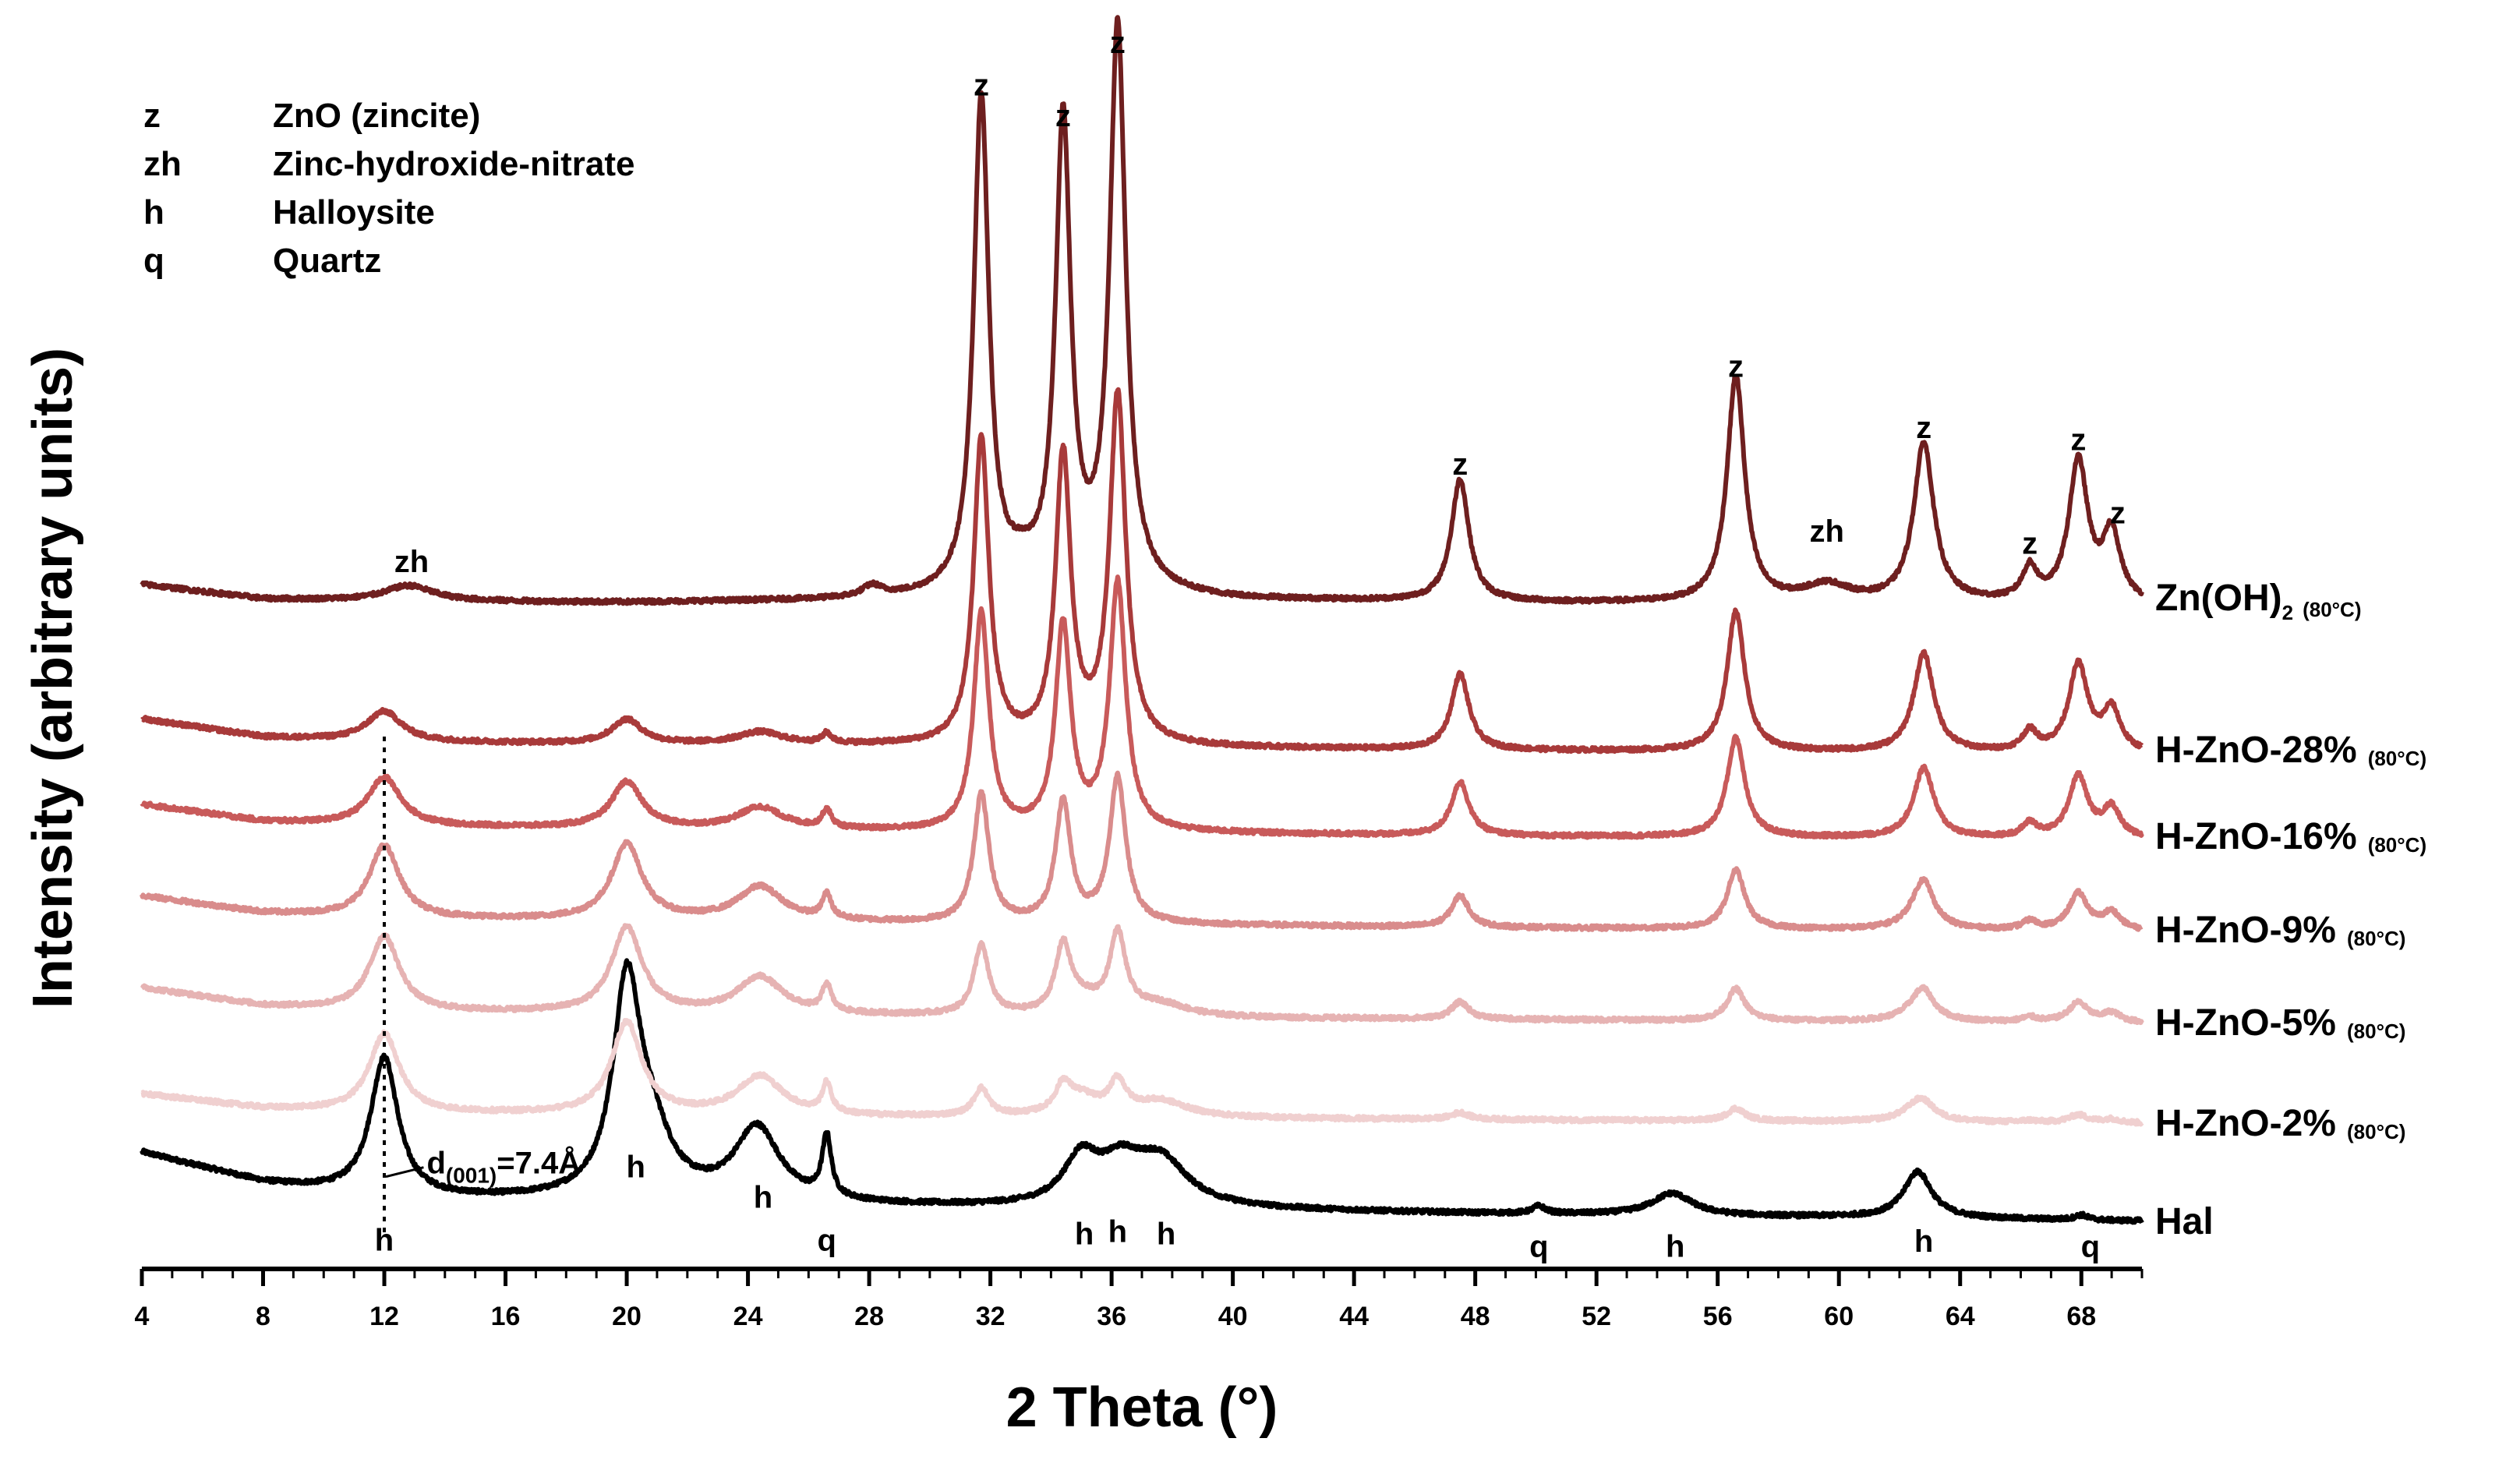 This screenshot has width=2520, height=1463. I want to click on legend-symbol: zh, so click(163, 164).